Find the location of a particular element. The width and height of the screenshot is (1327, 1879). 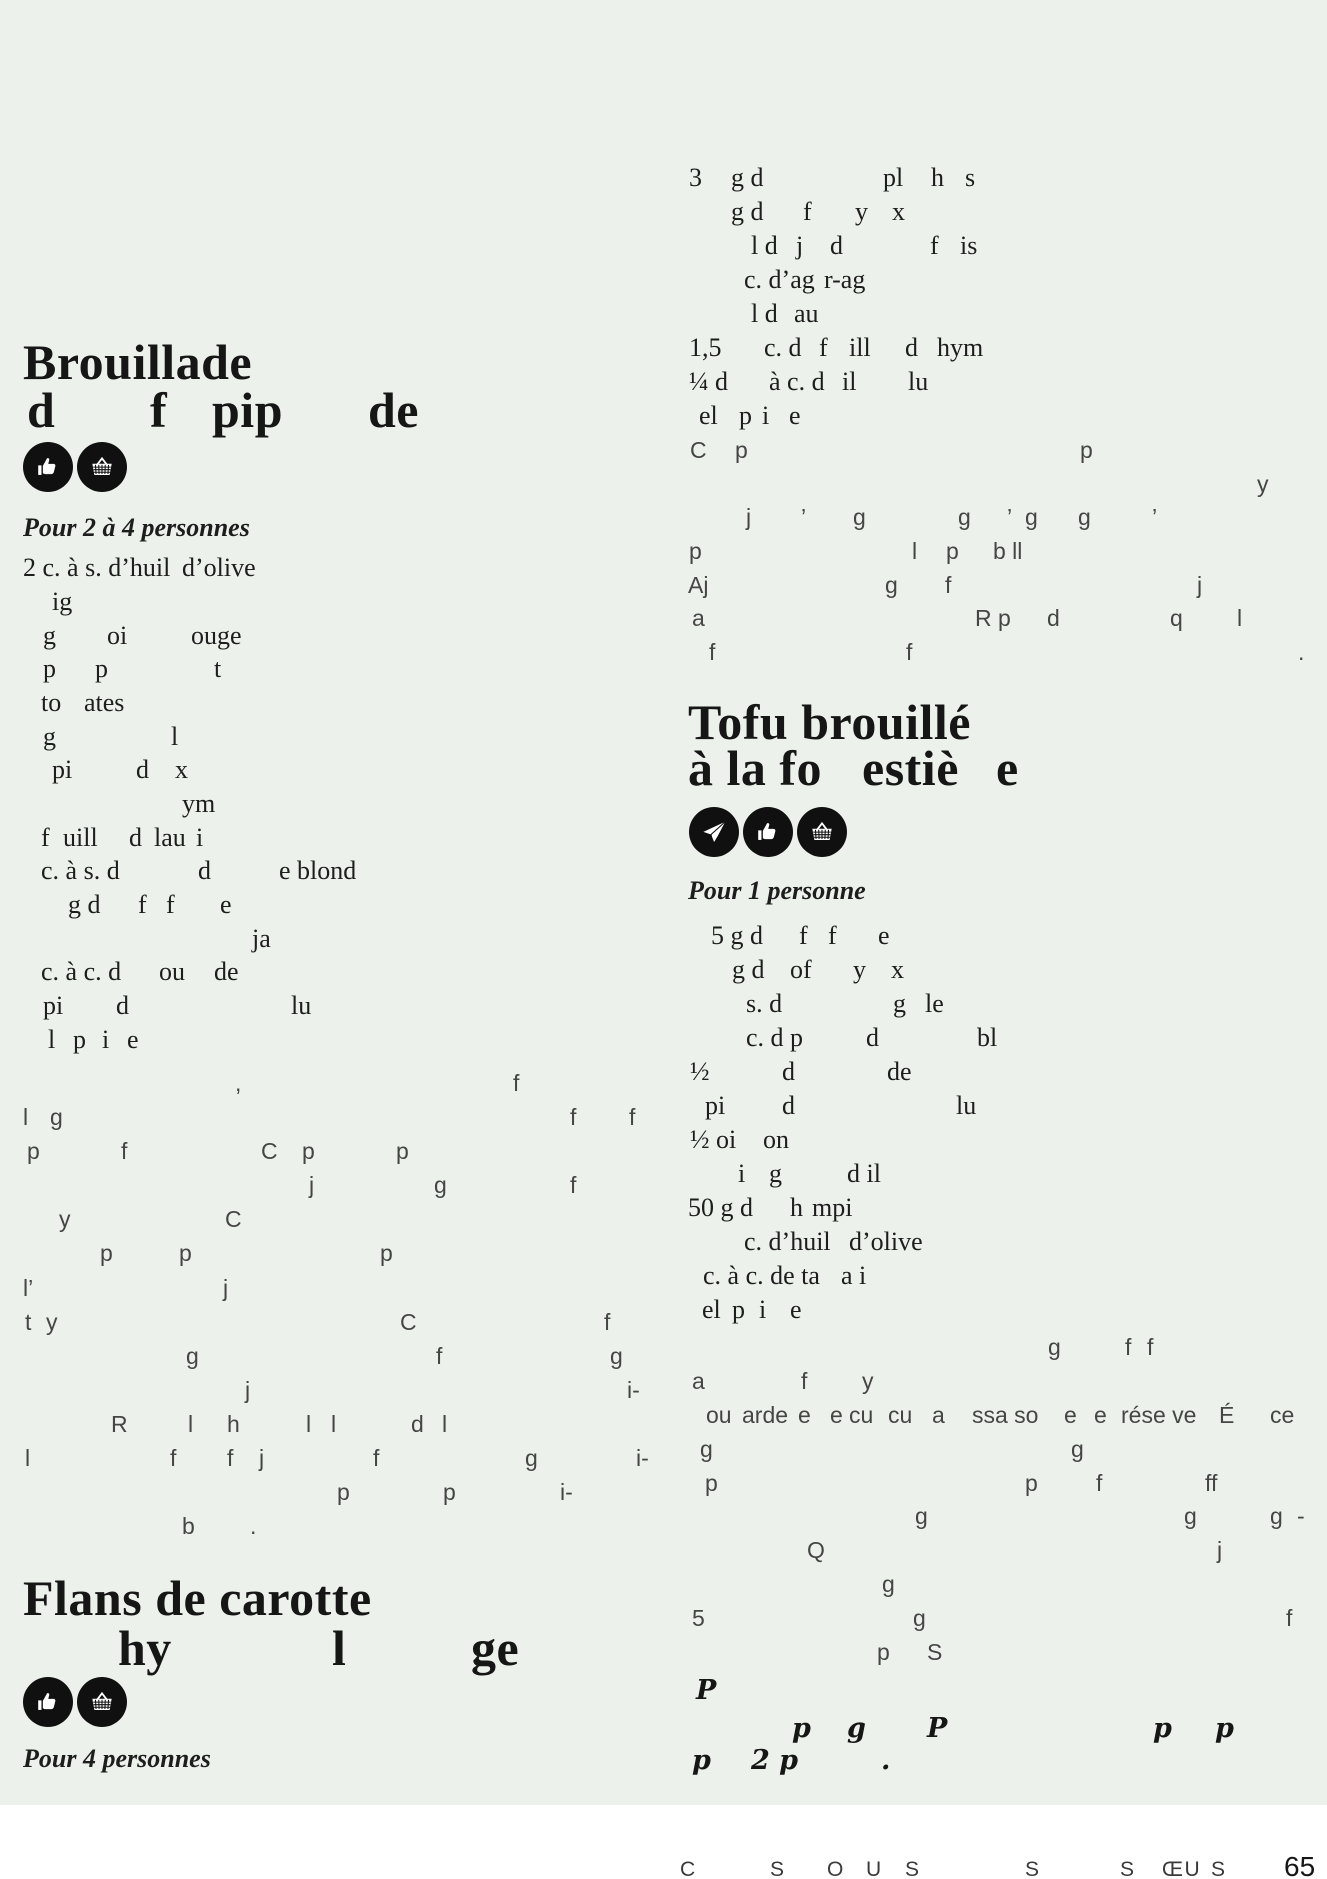

text-fragment: Flans de carotte is located at coordinates (197, 1598).